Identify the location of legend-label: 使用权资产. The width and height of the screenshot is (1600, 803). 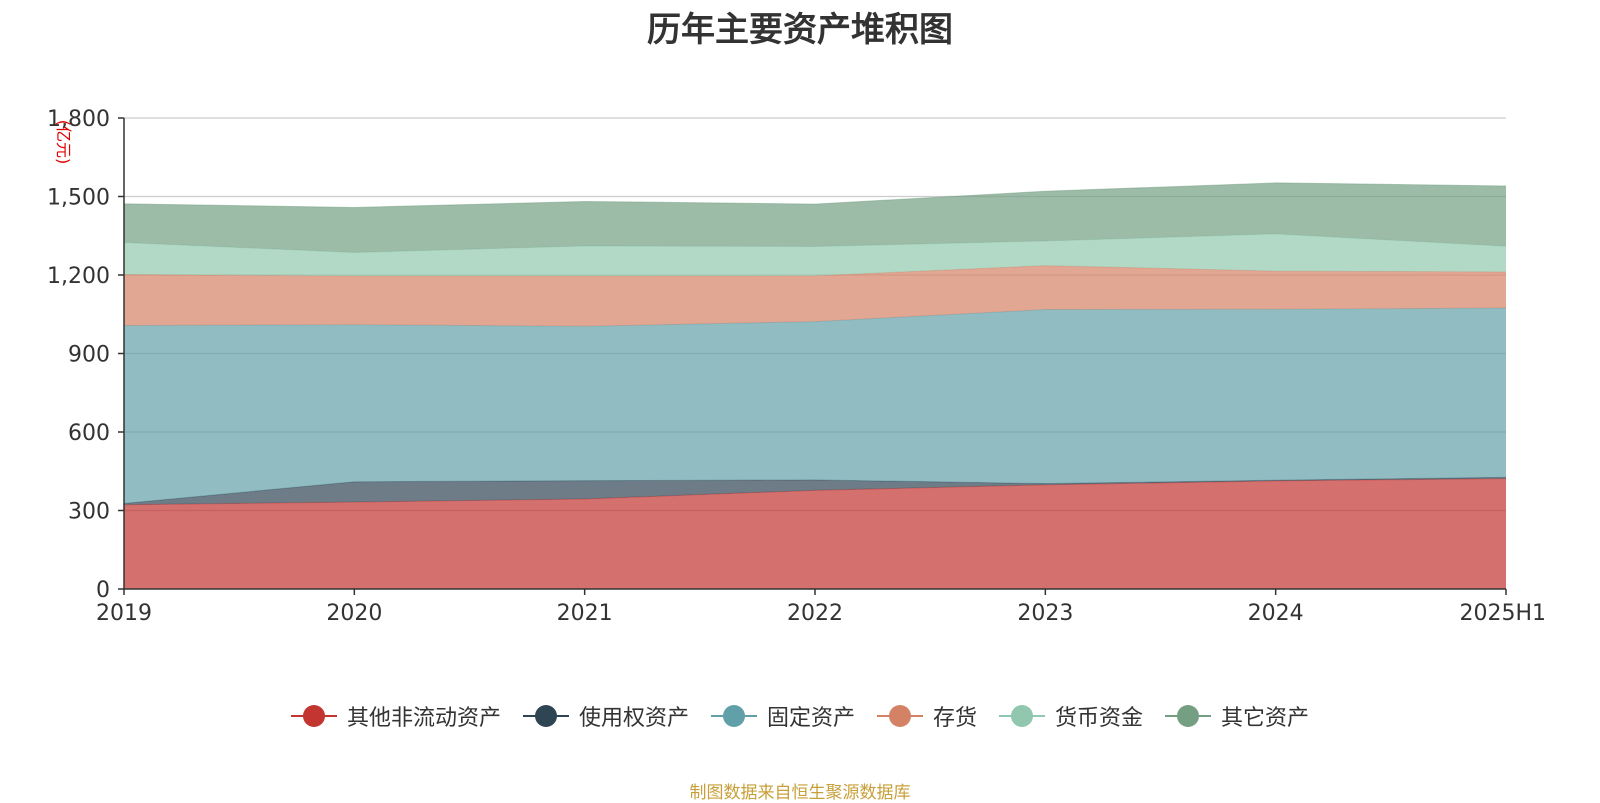
(633, 718).